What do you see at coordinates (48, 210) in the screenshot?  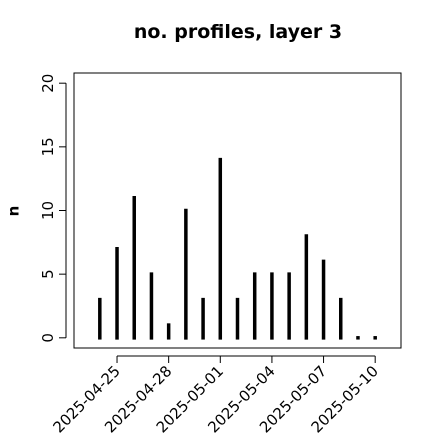 I see `y-tick-label: 10` at bounding box center [48, 210].